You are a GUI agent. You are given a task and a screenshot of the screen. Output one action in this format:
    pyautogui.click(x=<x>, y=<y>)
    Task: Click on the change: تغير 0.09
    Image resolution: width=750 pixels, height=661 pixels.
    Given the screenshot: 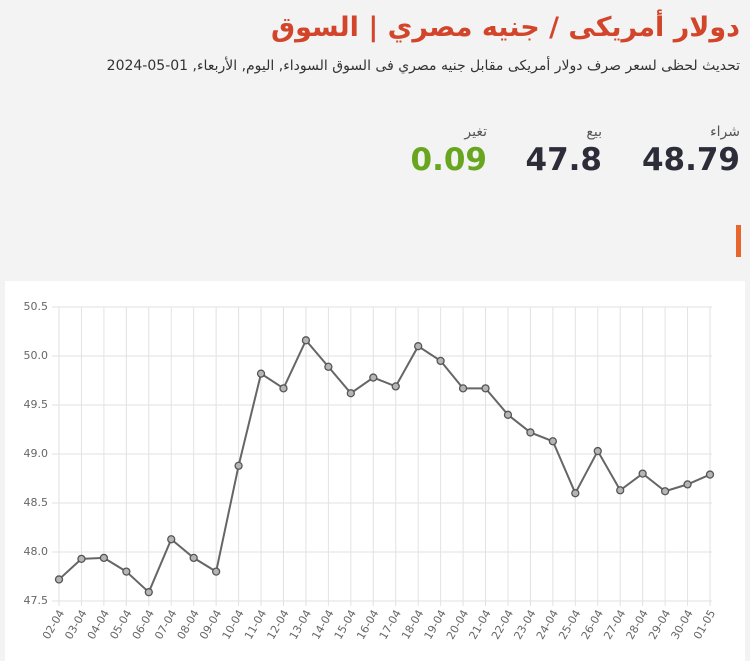 What is the action you would take?
    pyautogui.click(x=449, y=151)
    